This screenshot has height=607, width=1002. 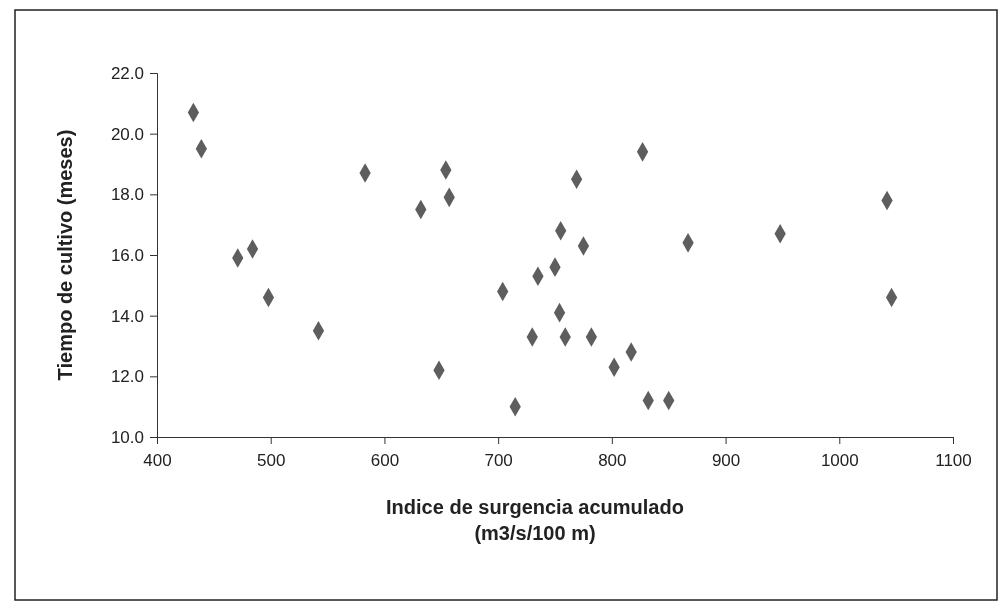 What do you see at coordinates (498, 461) in the screenshot?
I see `x-tick-label: 700` at bounding box center [498, 461].